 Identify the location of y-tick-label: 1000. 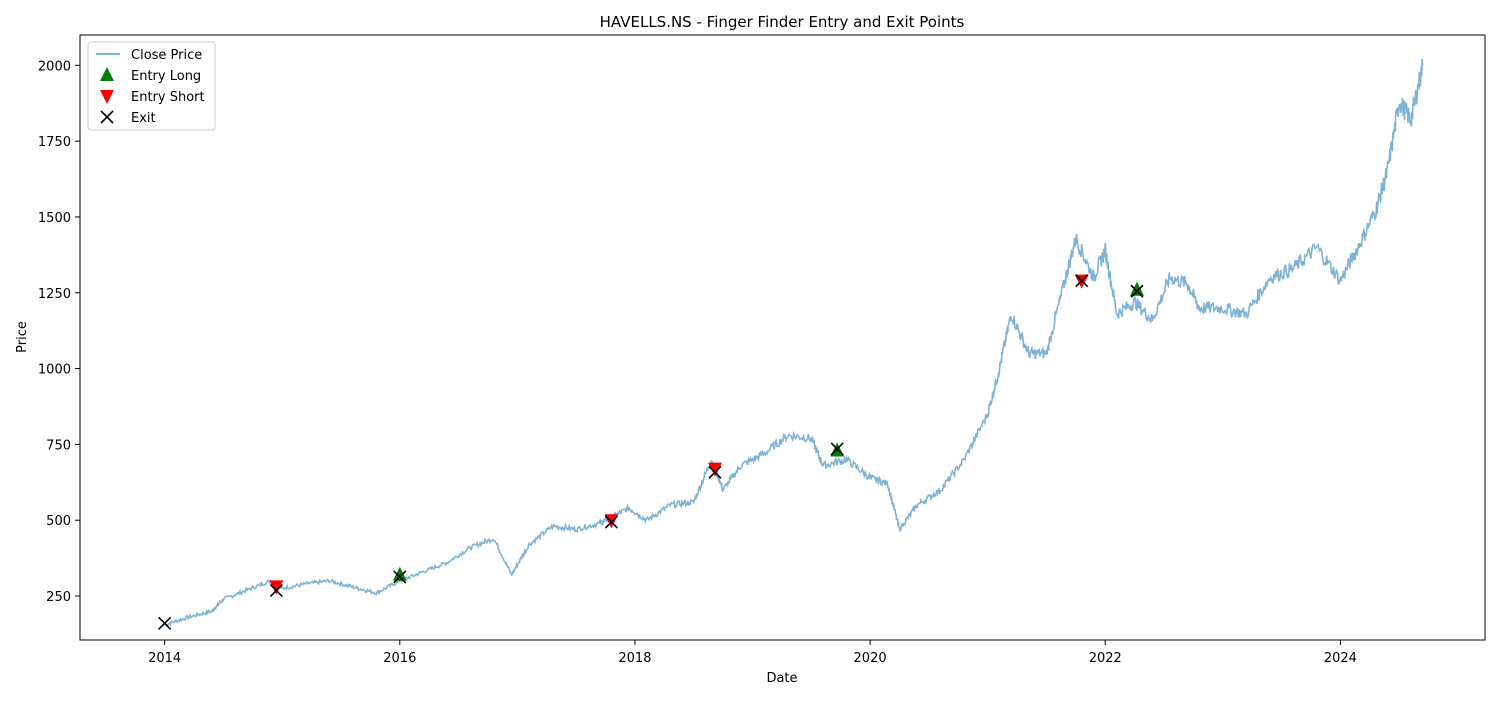
(54, 370).